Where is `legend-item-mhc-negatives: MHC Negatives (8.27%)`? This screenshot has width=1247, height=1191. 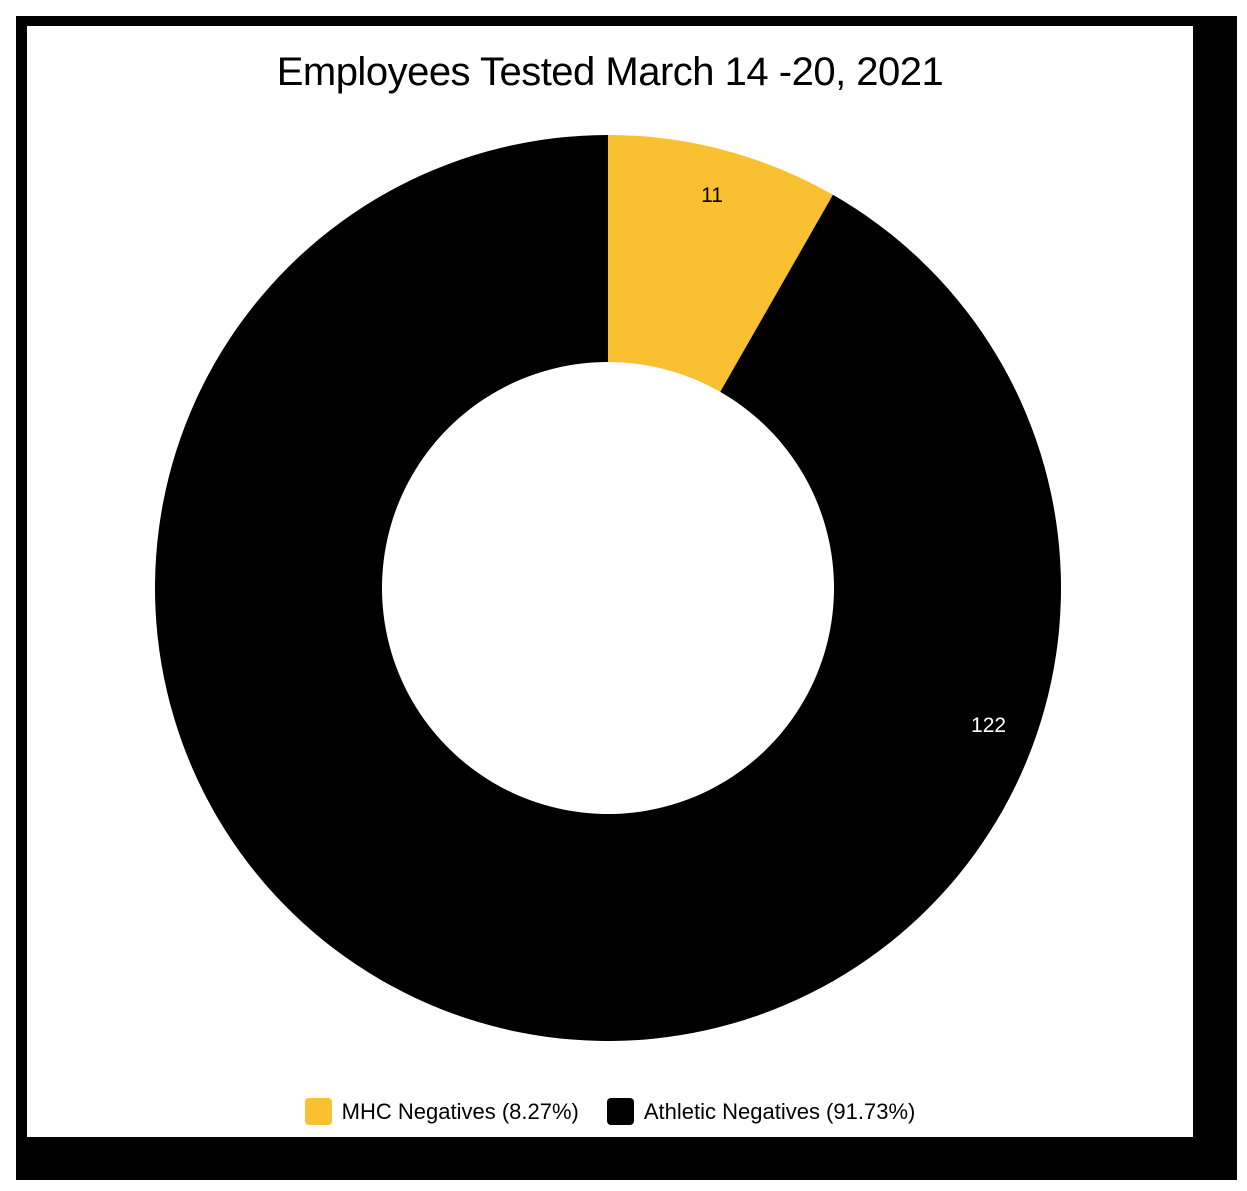
legend-item-mhc-negatives: MHC Negatives (8.27%) is located at coordinates (441, 1111).